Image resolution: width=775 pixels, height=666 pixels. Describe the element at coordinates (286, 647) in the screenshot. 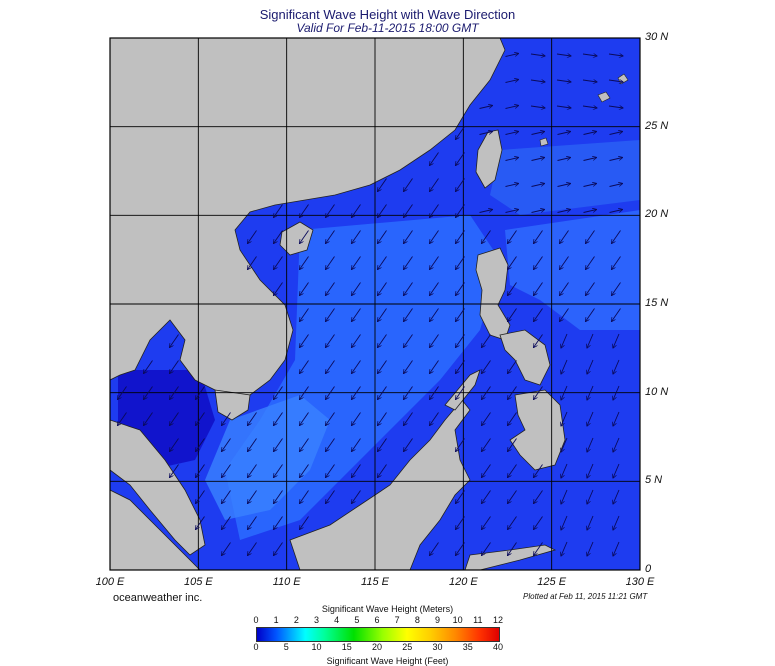

I see `colorbar-feet-tick: 5` at that location.